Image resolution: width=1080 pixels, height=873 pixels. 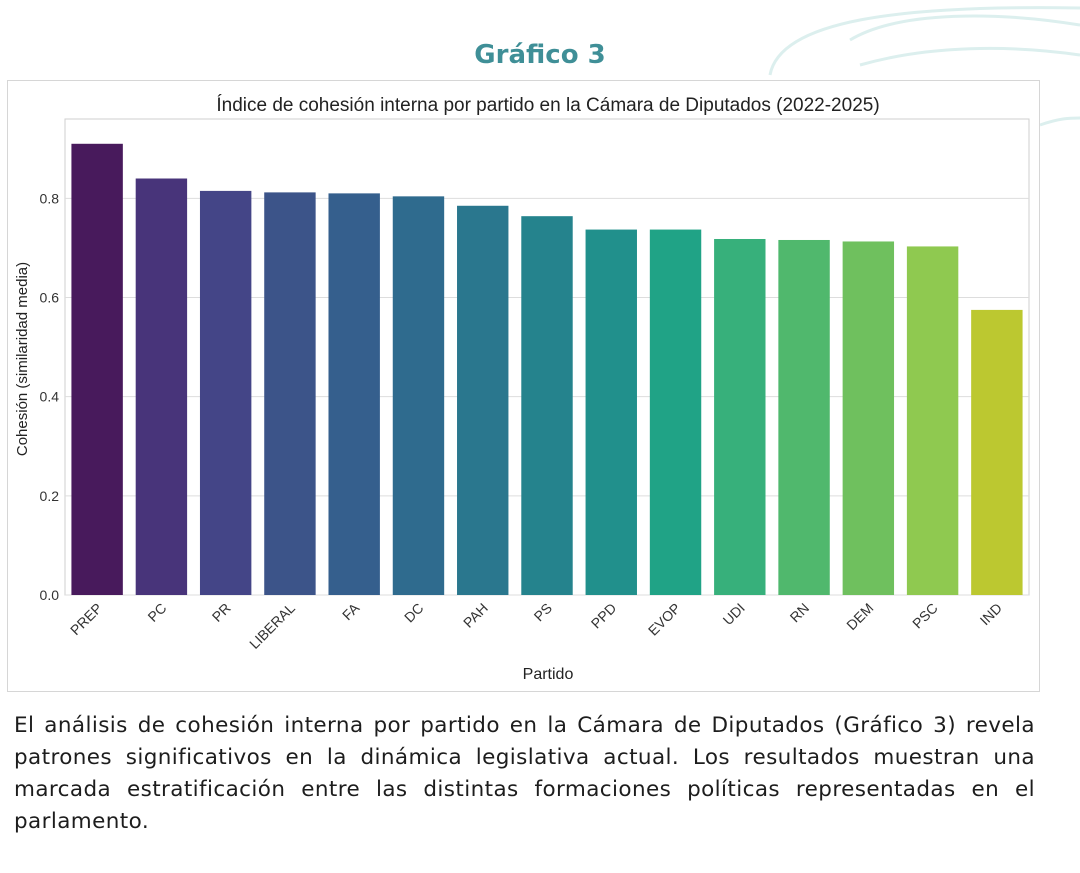 What do you see at coordinates (475, 615) in the screenshot?
I see `x-tick-label: PAH` at bounding box center [475, 615].